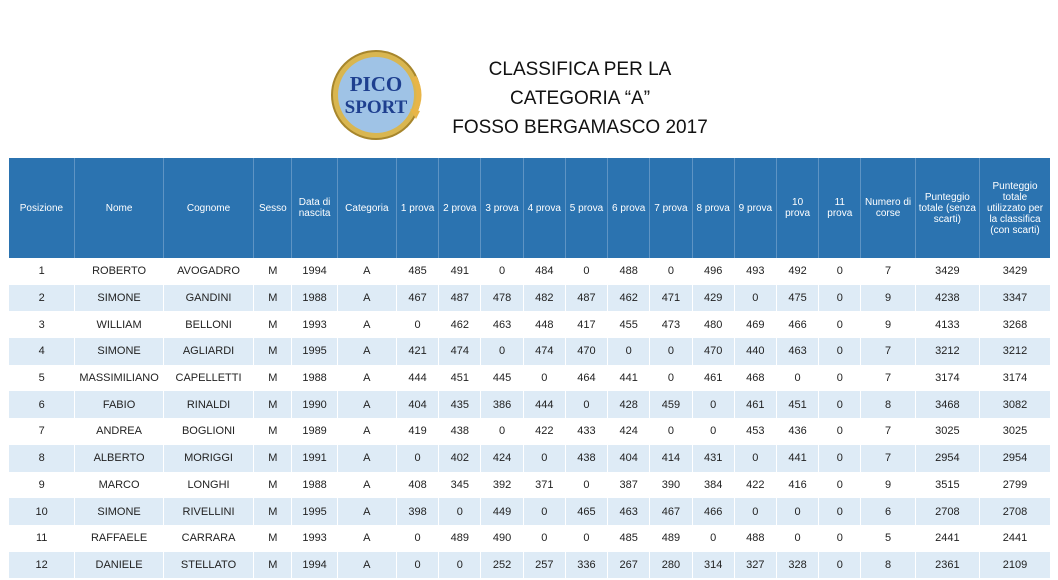  Describe the element at coordinates (119, 378) in the screenshot. I see `table-cell: MASSIMILIANO` at that location.